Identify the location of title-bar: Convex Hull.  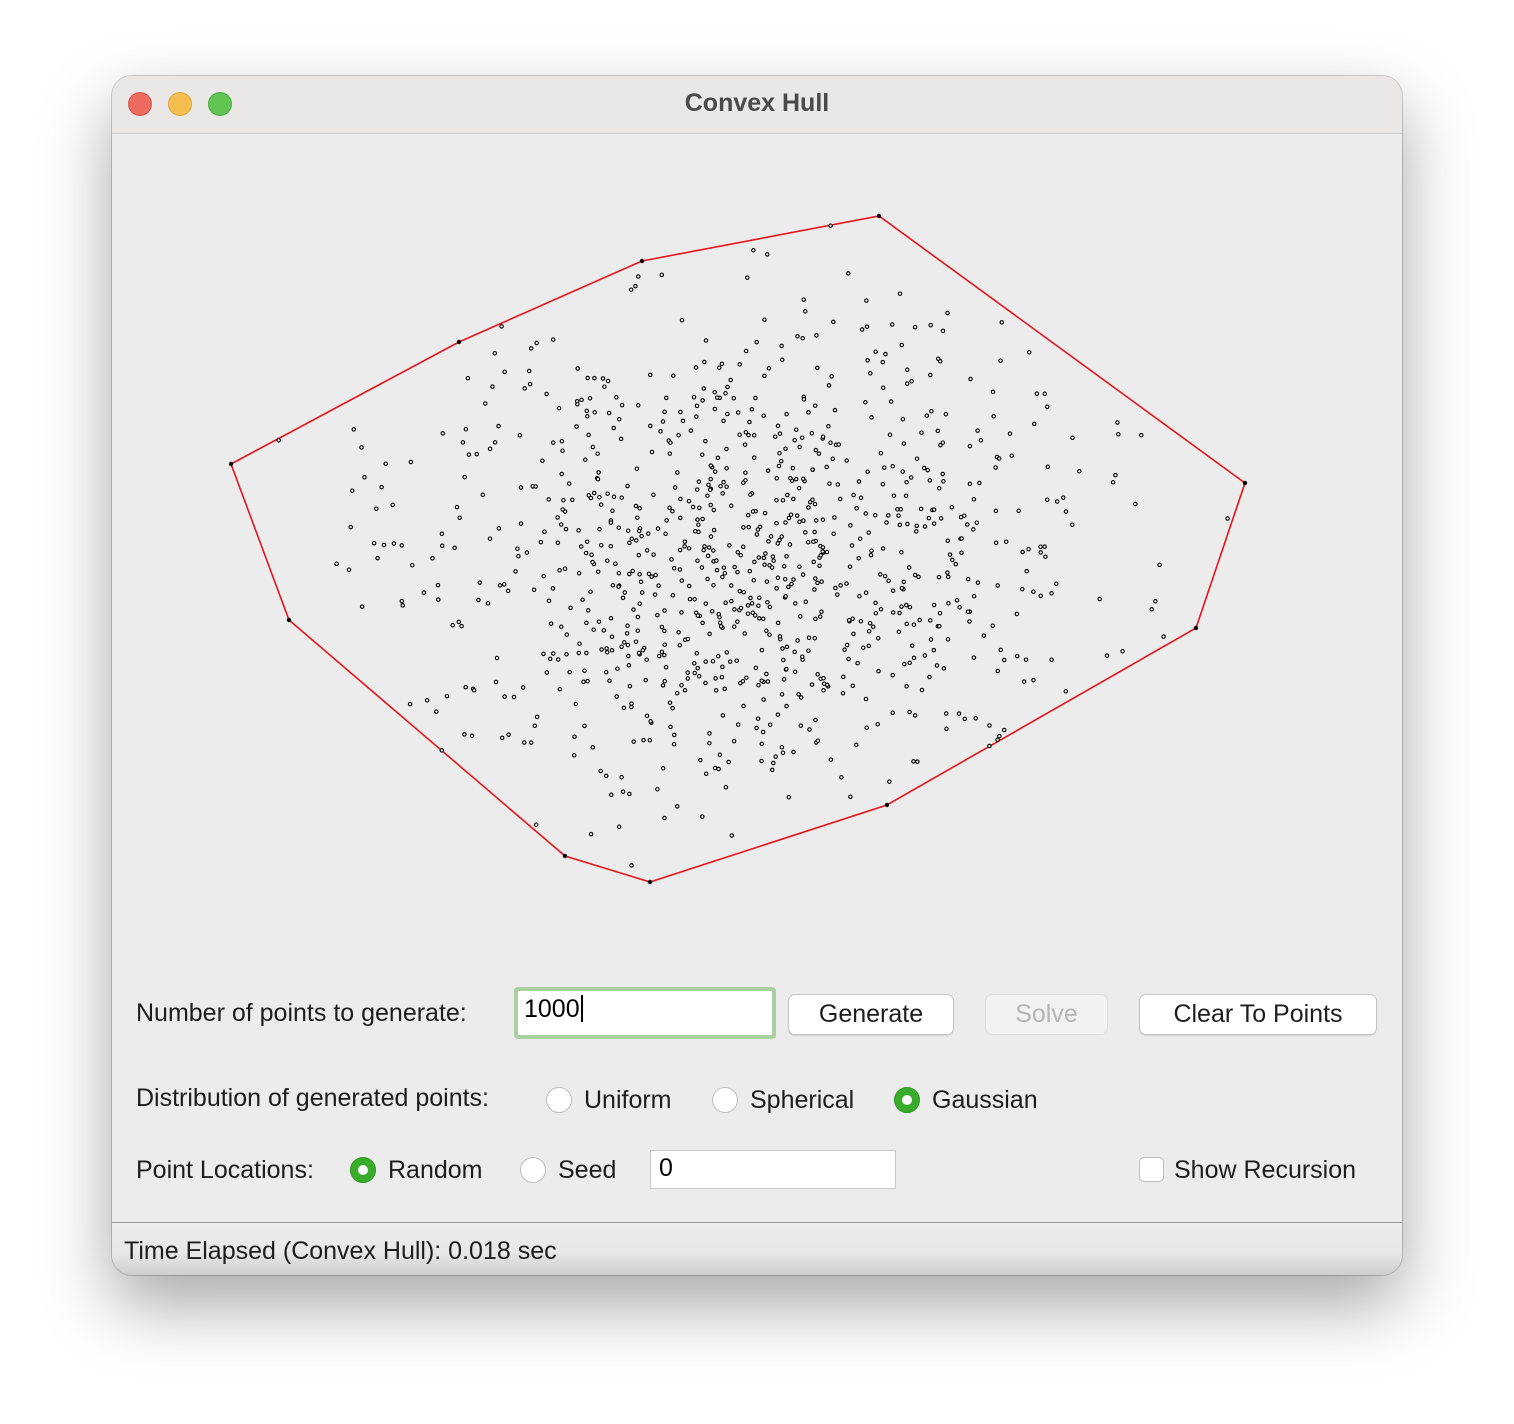
(757, 105).